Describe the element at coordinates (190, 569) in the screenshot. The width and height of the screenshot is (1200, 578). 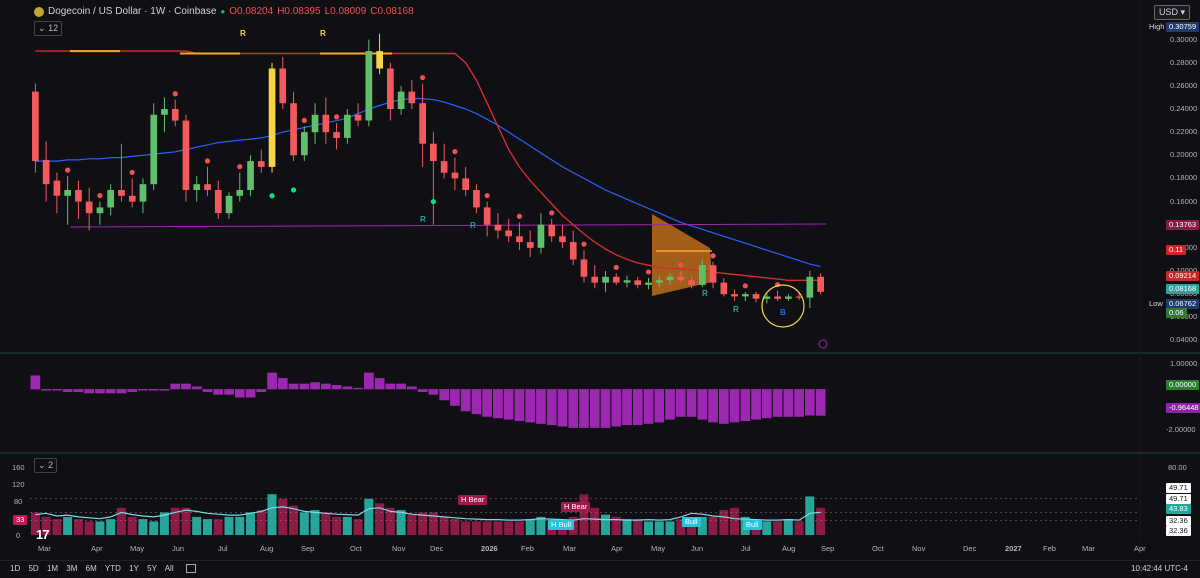
I see `calendar-icon` at that location.